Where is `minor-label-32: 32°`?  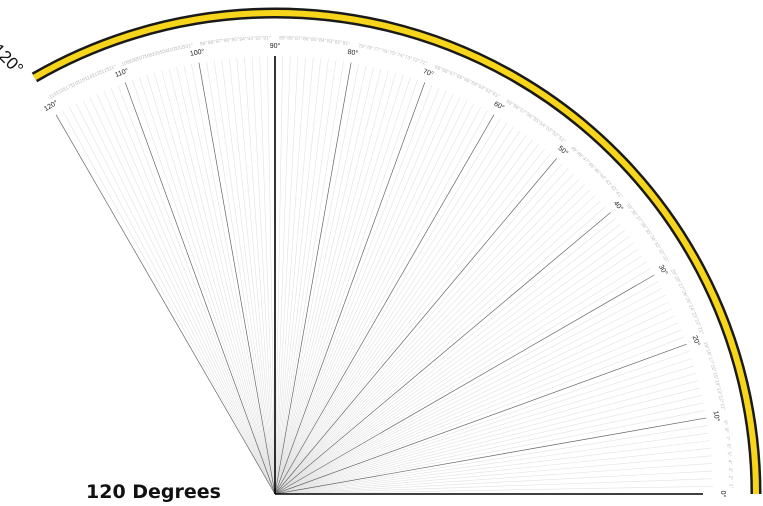
minor-label-32: 32° is located at coordinates (661, 253).